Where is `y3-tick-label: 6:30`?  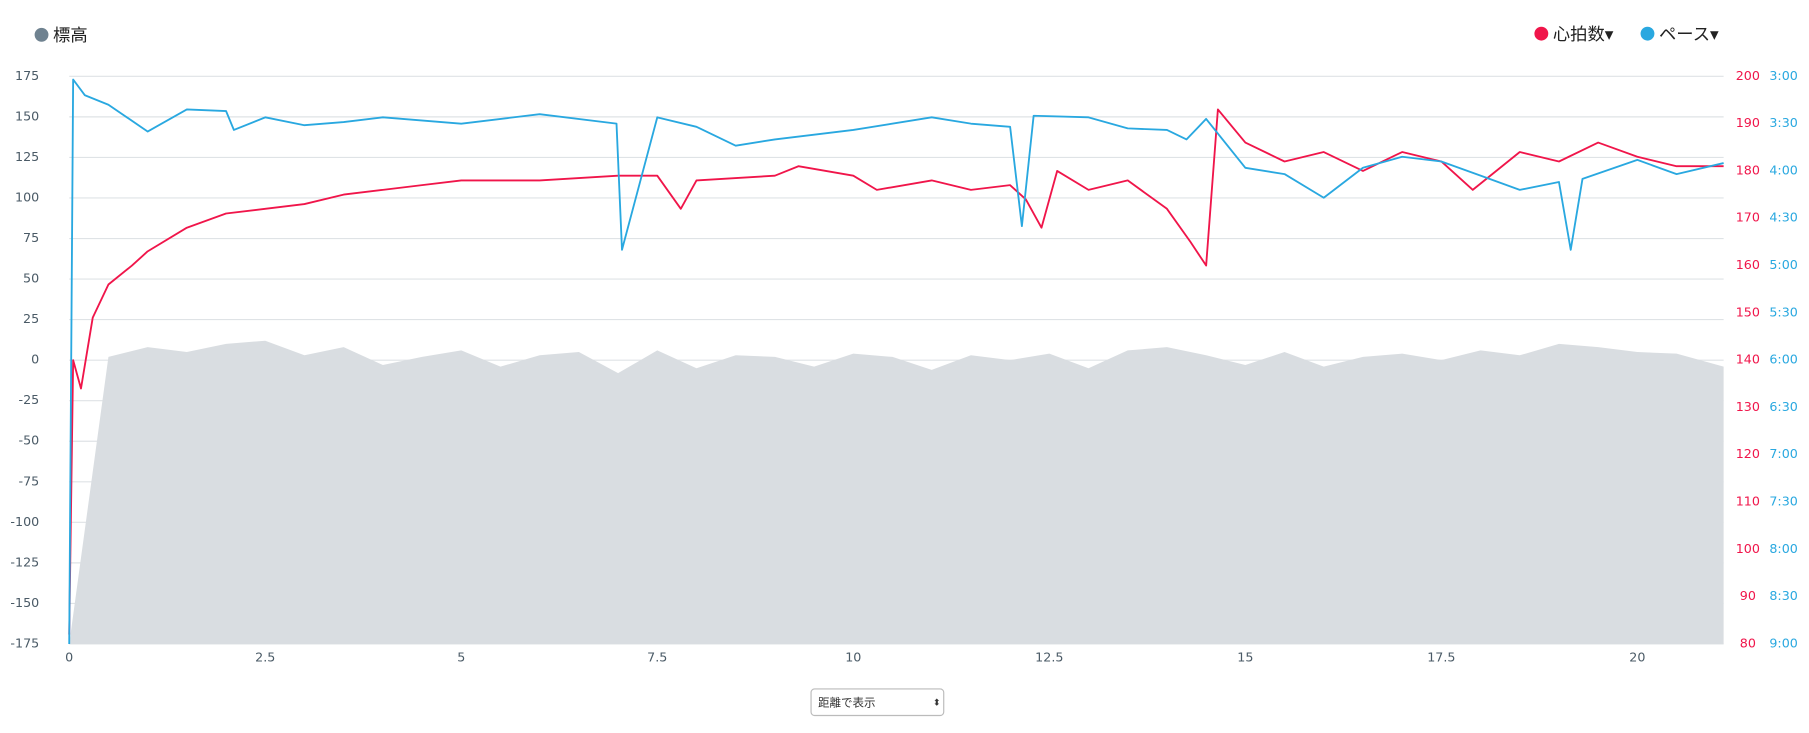 y3-tick-label: 6:30 is located at coordinates (1783, 406).